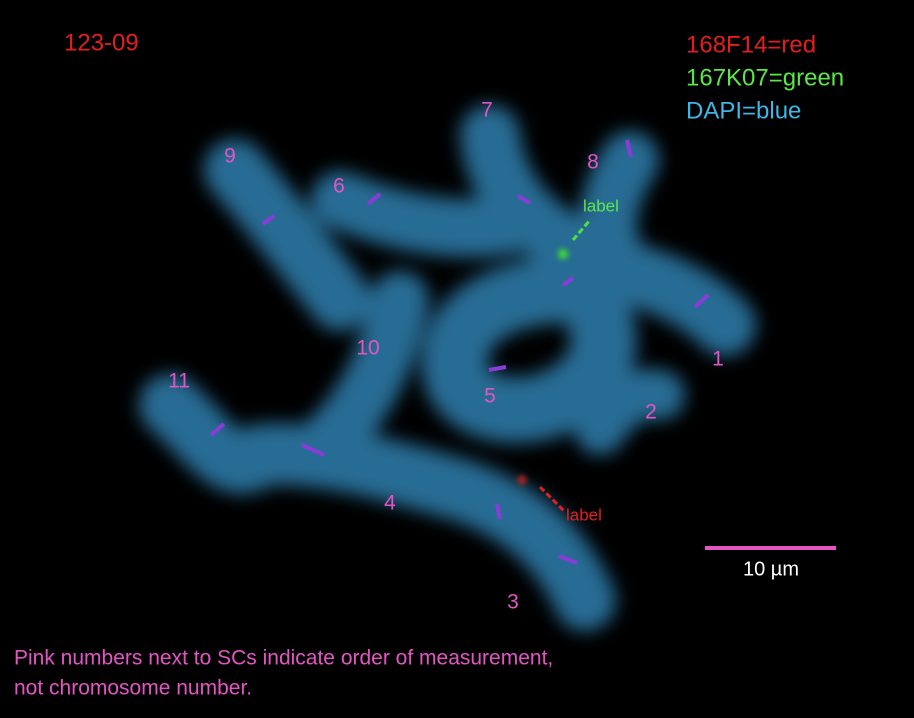  Describe the element at coordinates (390, 503) in the screenshot. I see `measurement-order: 4` at that location.